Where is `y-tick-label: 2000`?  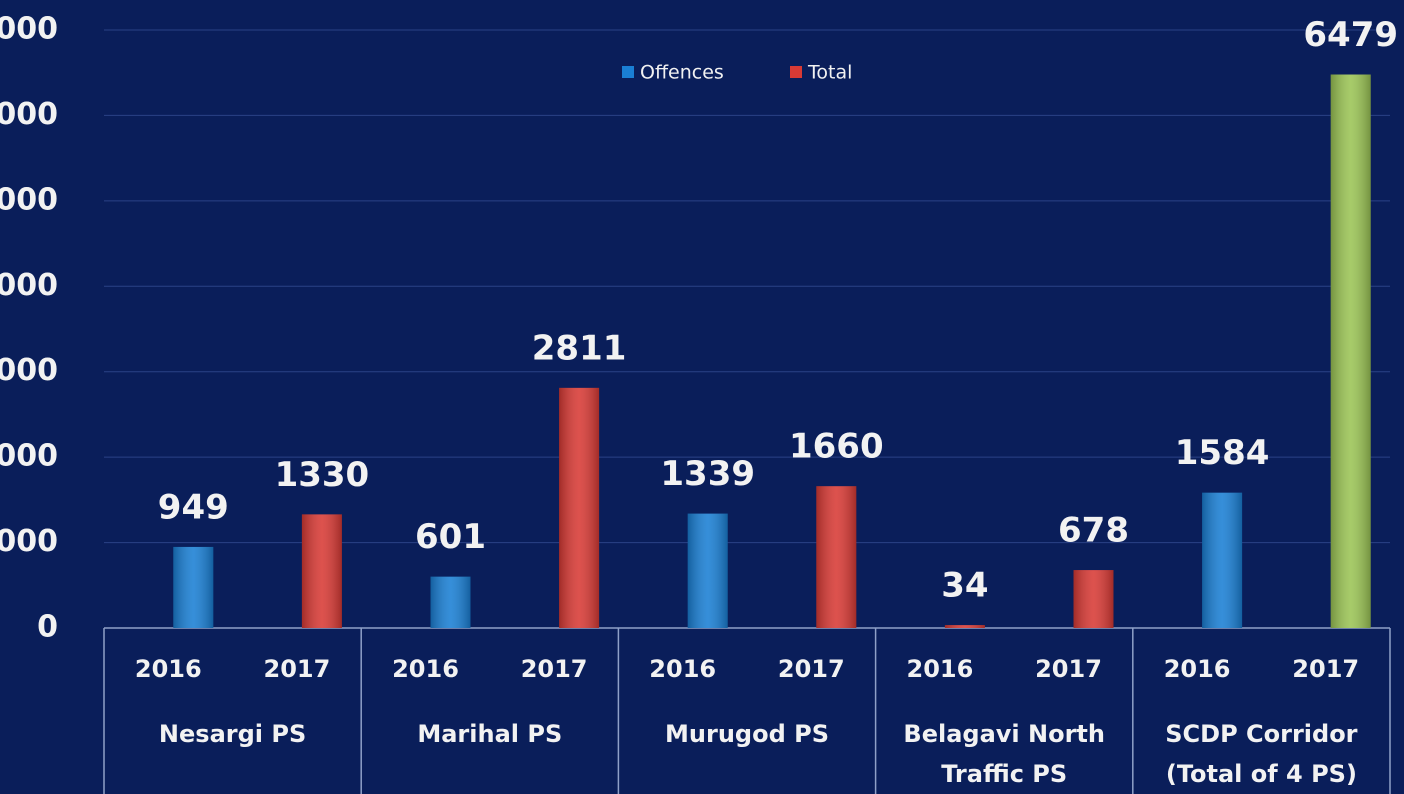
y-tick-label: 2000 is located at coordinates (29, 456).